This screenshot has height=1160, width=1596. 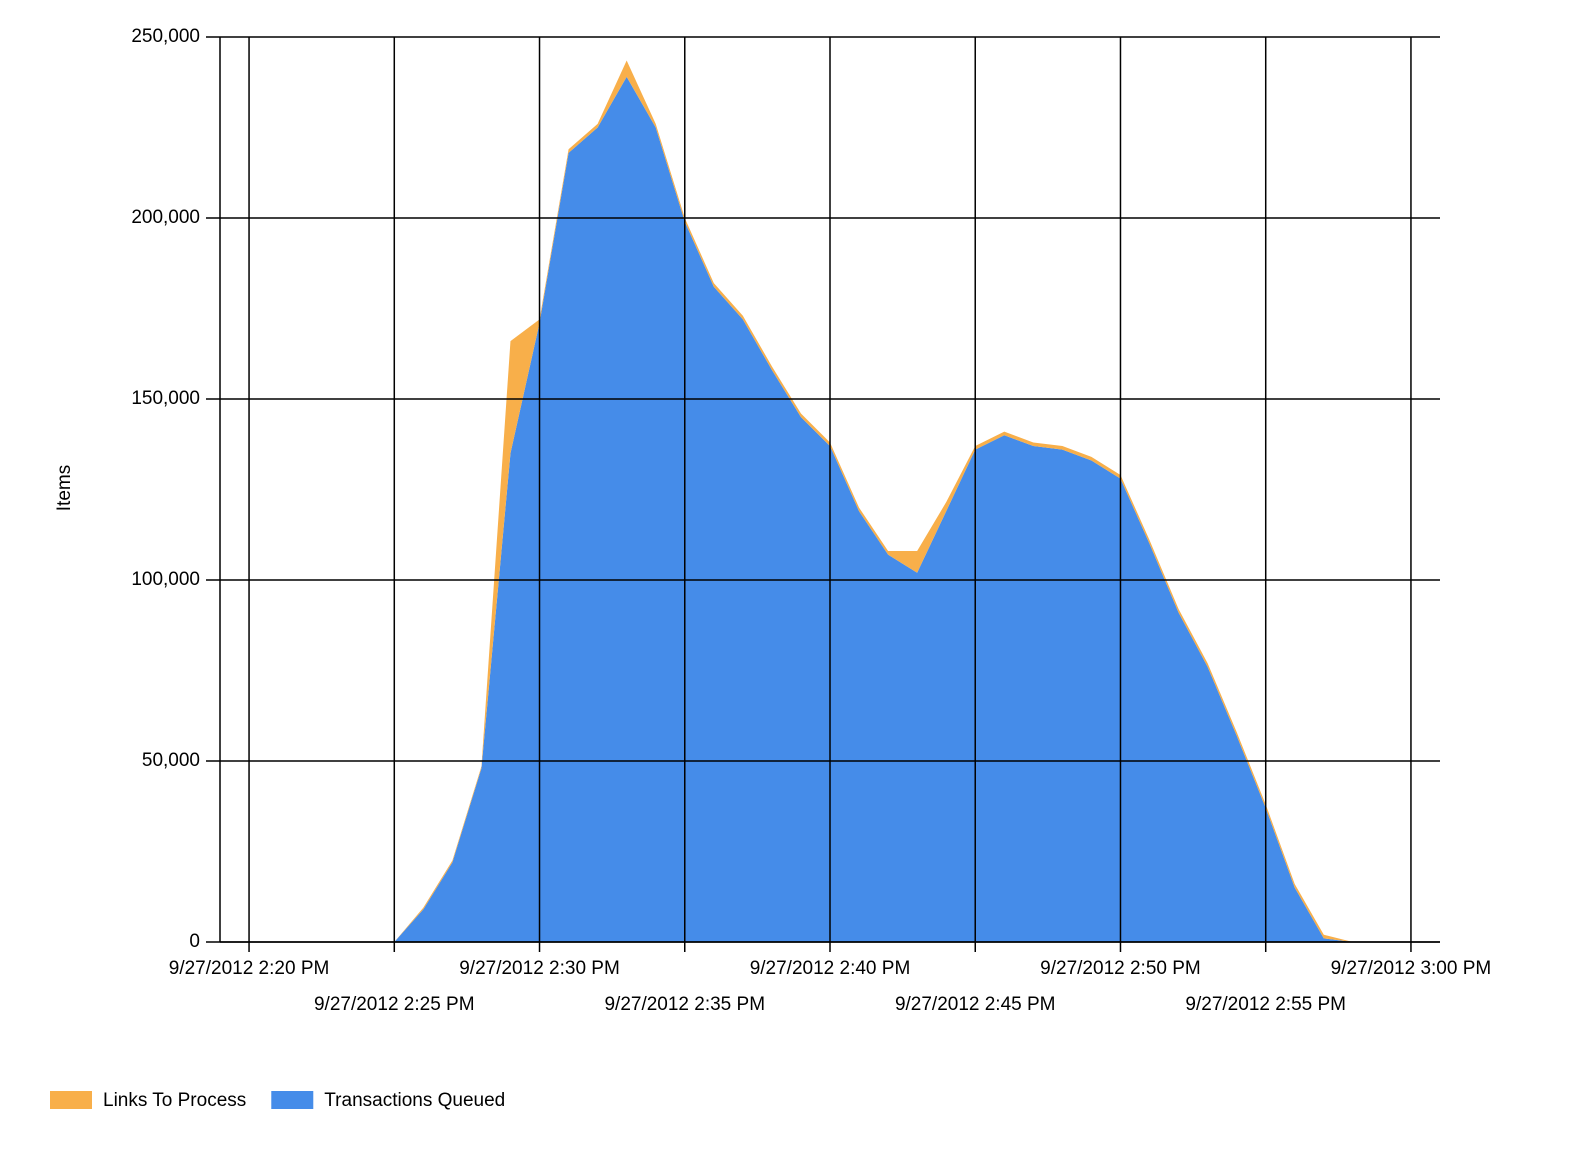 What do you see at coordinates (165, 36) in the screenshot?
I see `y-tick-label: 250,000` at bounding box center [165, 36].